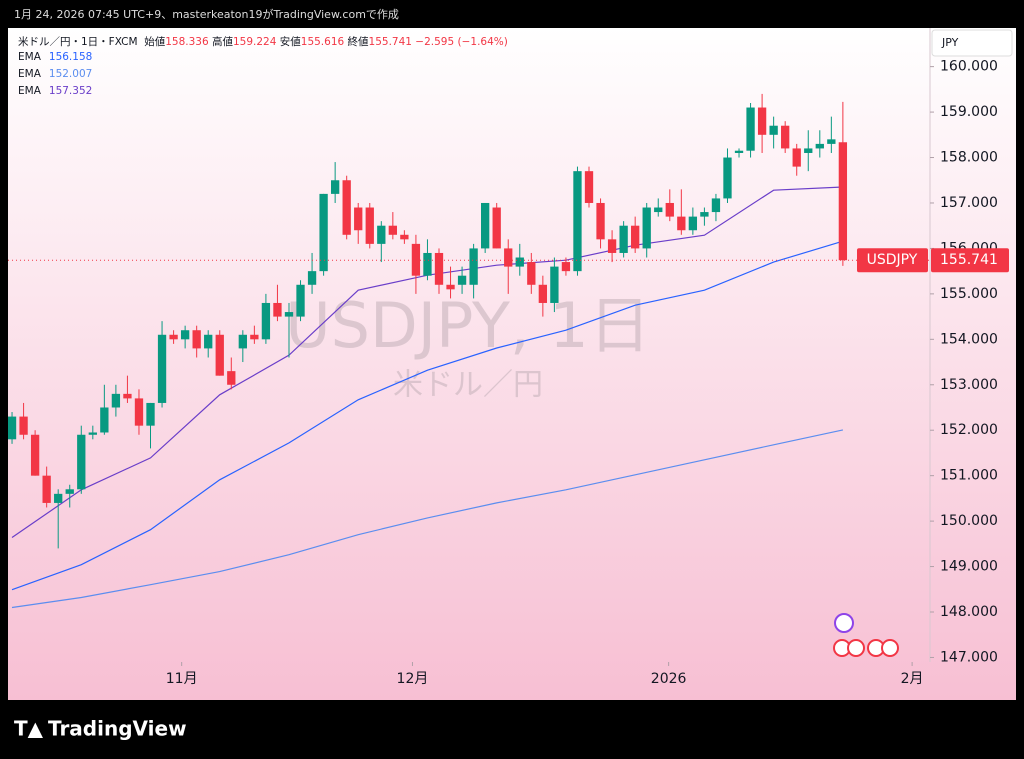  Describe the element at coordinates (669, 679) in the screenshot. I see `x-tick-label: 2026` at that location.